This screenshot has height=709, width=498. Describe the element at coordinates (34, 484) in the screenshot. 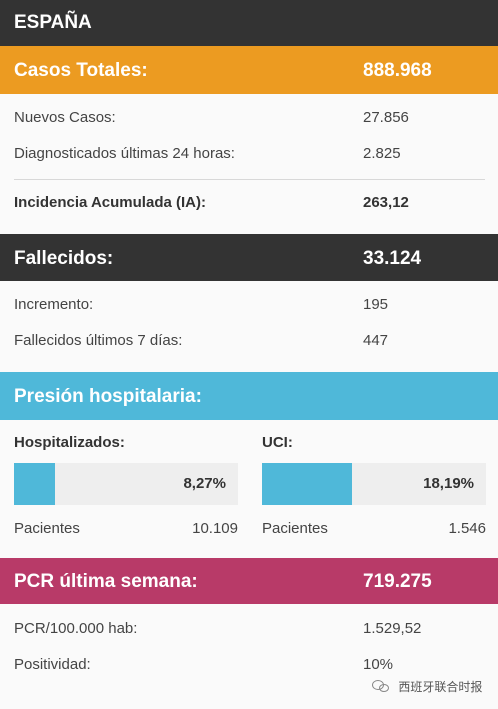

I see `hospitalizados-progress-fill` at that location.